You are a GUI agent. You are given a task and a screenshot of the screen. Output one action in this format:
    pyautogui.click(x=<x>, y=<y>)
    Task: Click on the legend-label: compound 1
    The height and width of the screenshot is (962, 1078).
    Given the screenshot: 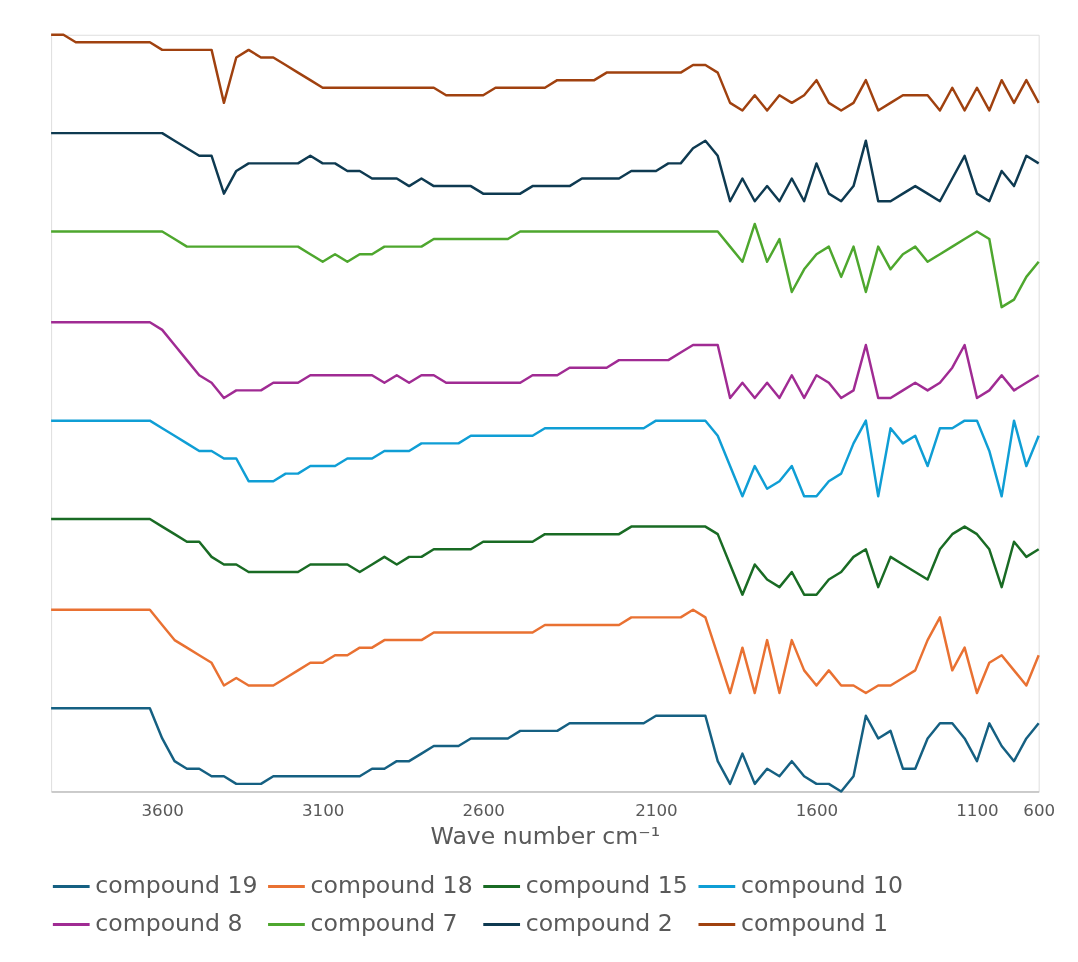 What is the action you would take?
    pyautogui.click(x=814, y=923)
    